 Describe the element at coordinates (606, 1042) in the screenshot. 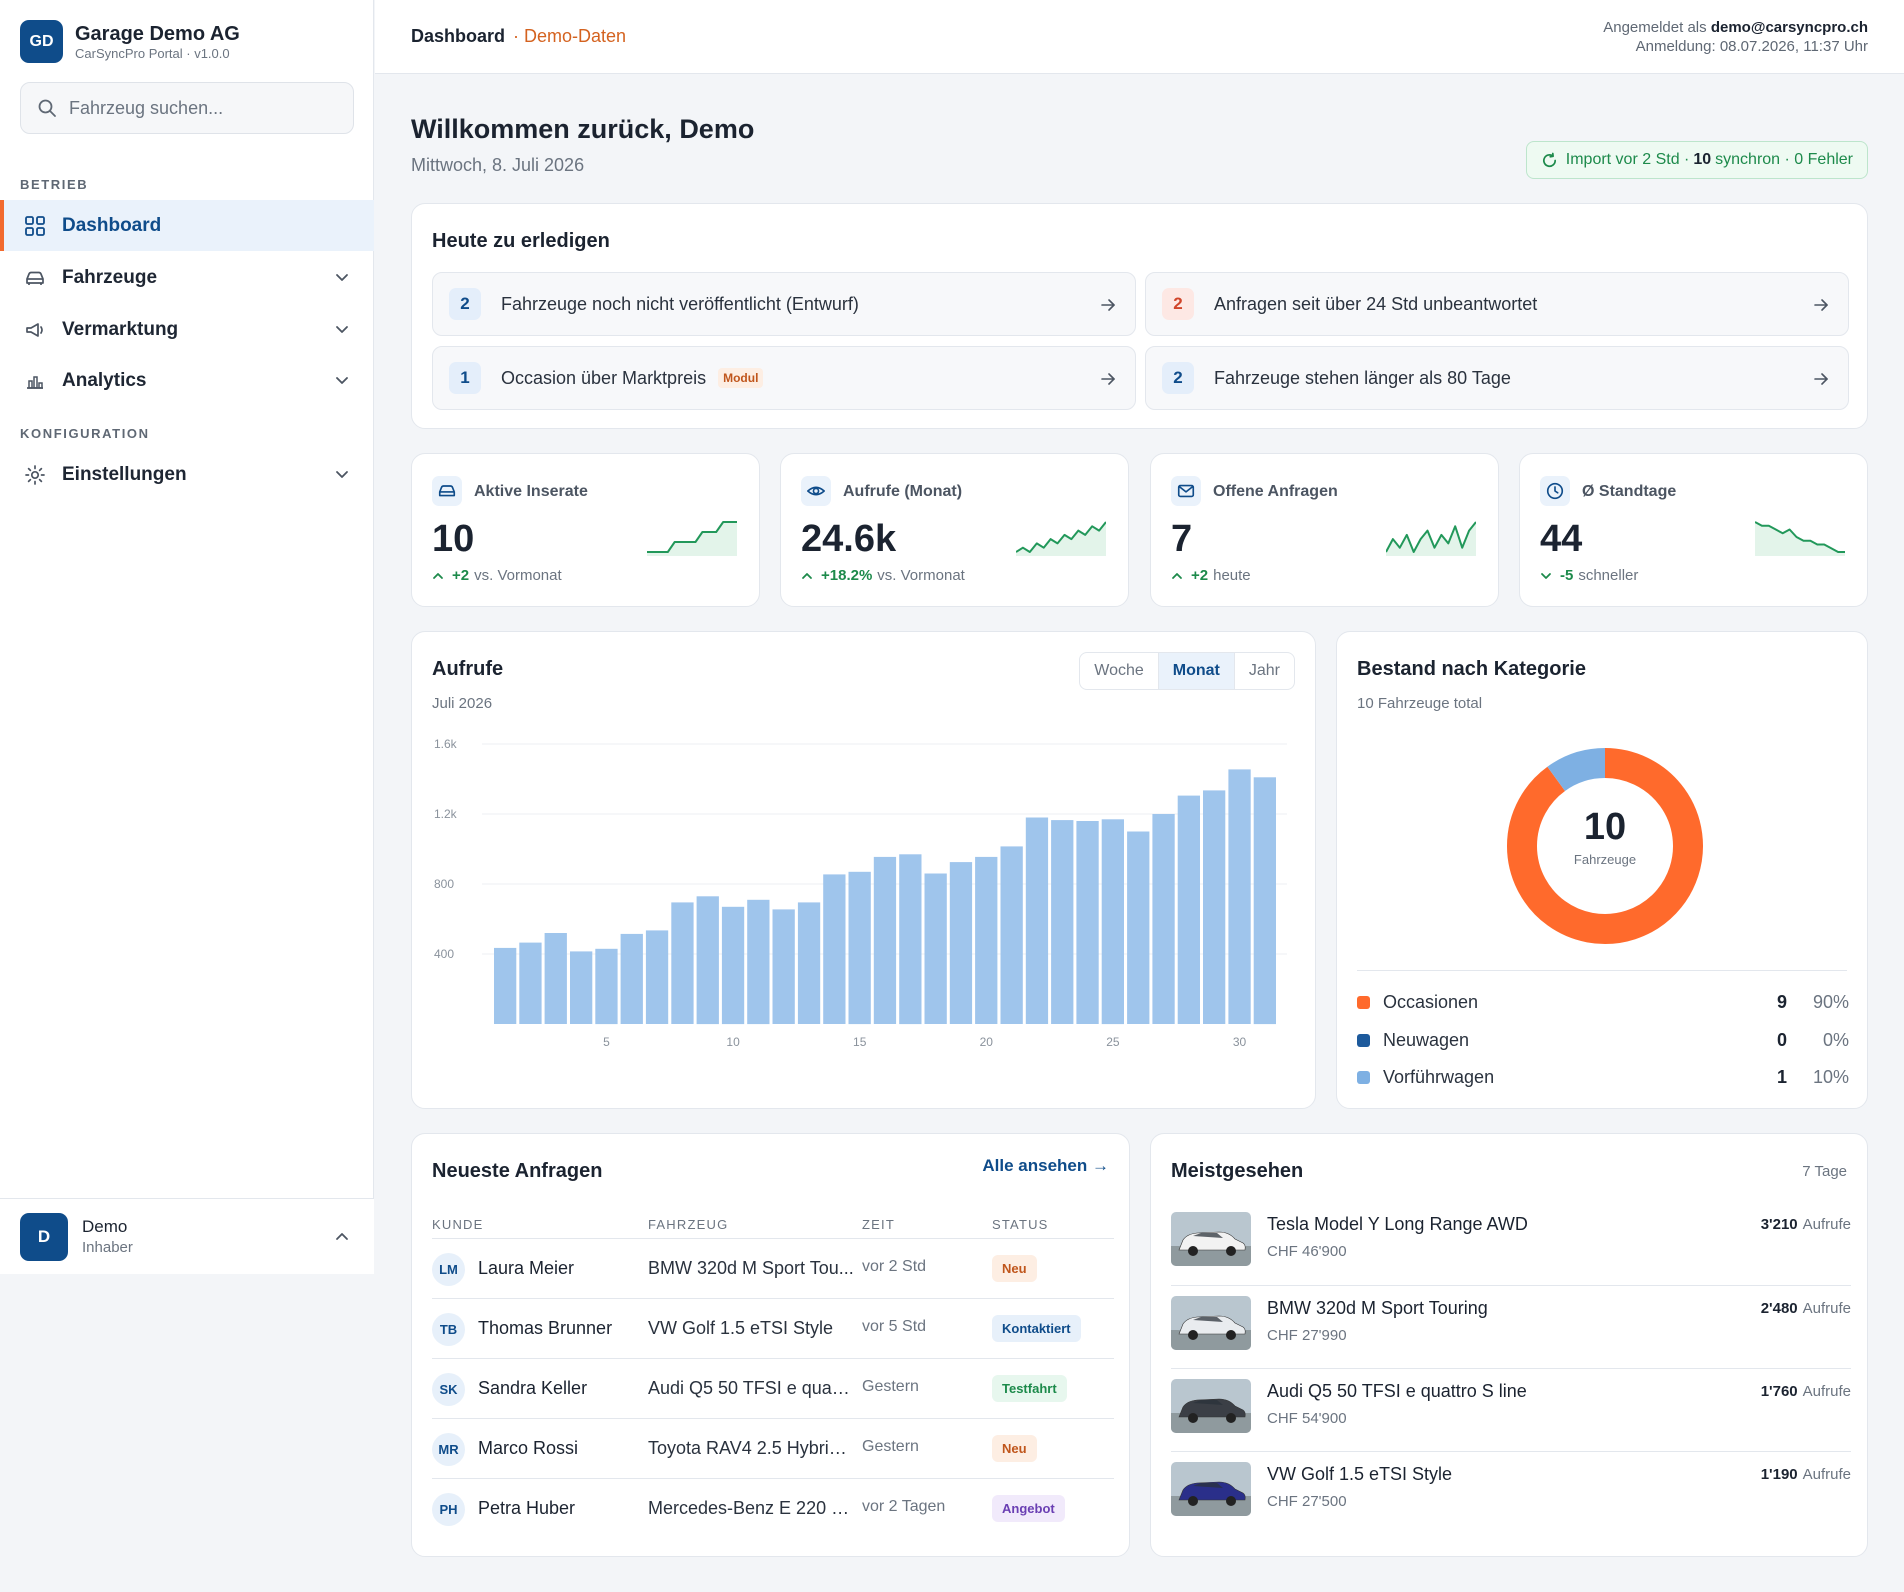

I see `x-tick-label: 5` at that location.